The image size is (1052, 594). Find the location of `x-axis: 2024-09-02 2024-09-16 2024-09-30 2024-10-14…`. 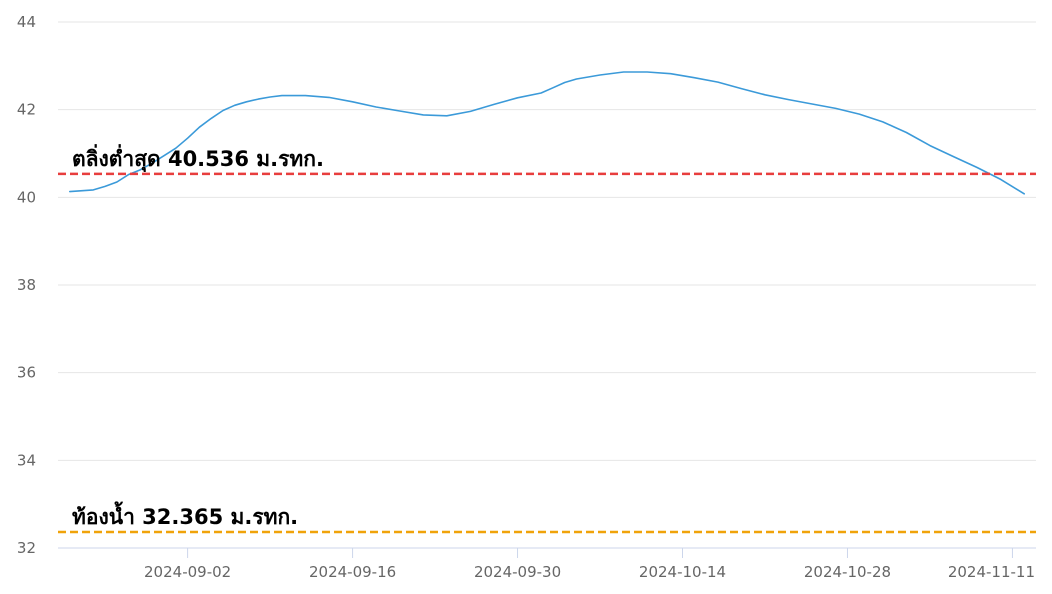

x-axis: 2024-09-02 2024-09-16 2024-09-30 2024-10-14… is located at coordinates (547, 564).